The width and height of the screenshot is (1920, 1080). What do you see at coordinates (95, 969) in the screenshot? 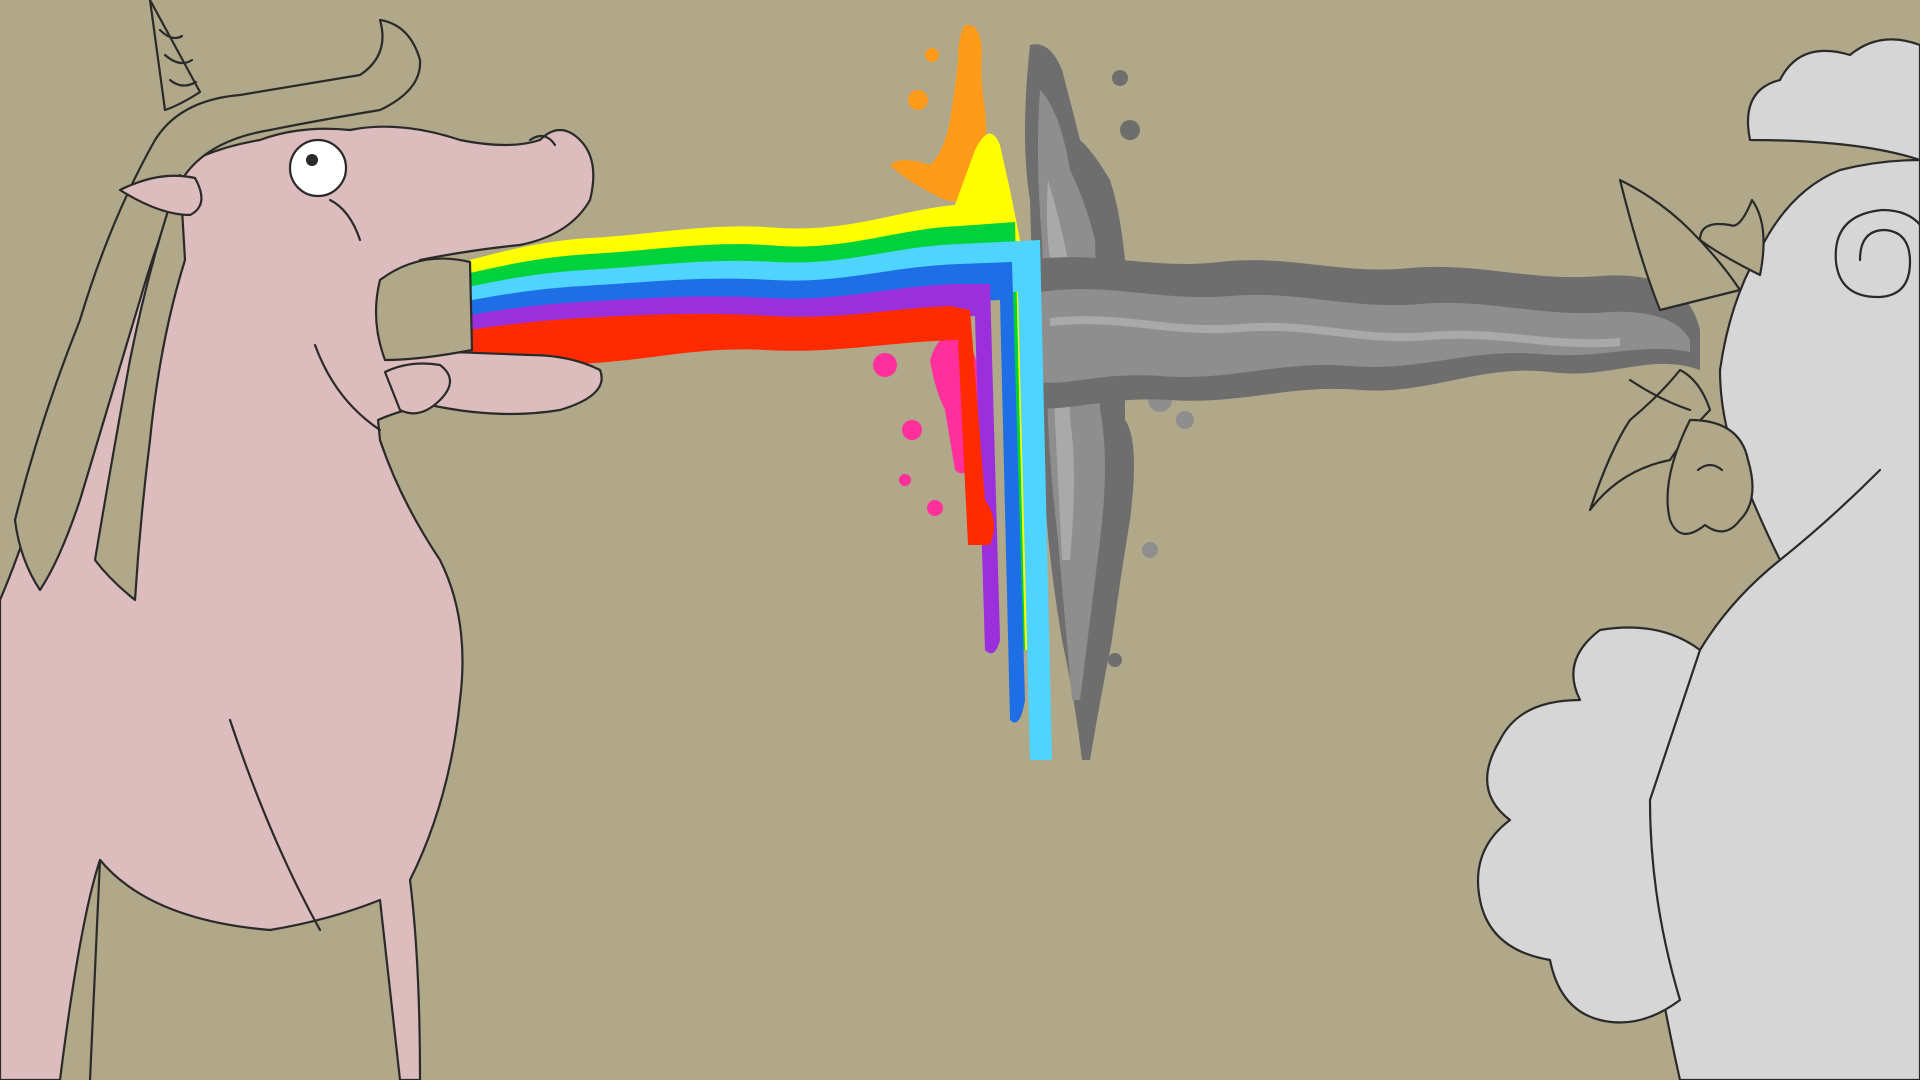
I see `unicorn-leg-line` at bounding box center [95, 969].